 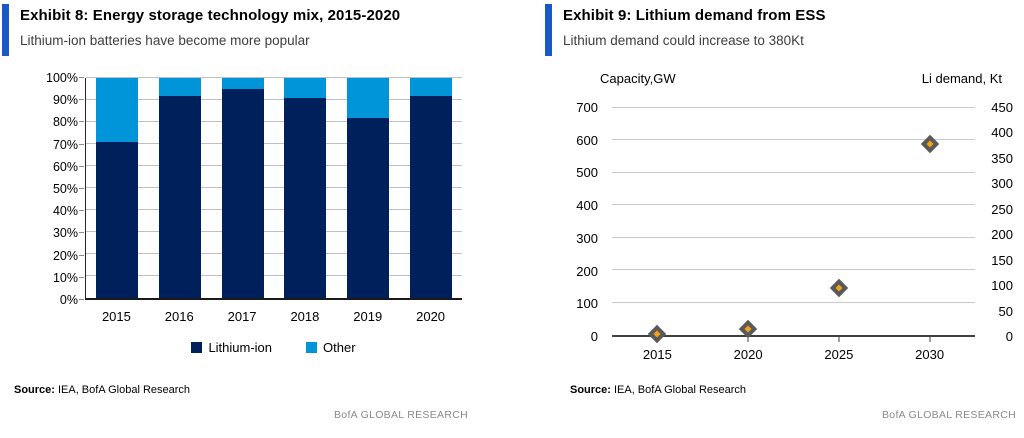 I want to click on right-axis-tick-label: 250, so click(x=1002, y=209).